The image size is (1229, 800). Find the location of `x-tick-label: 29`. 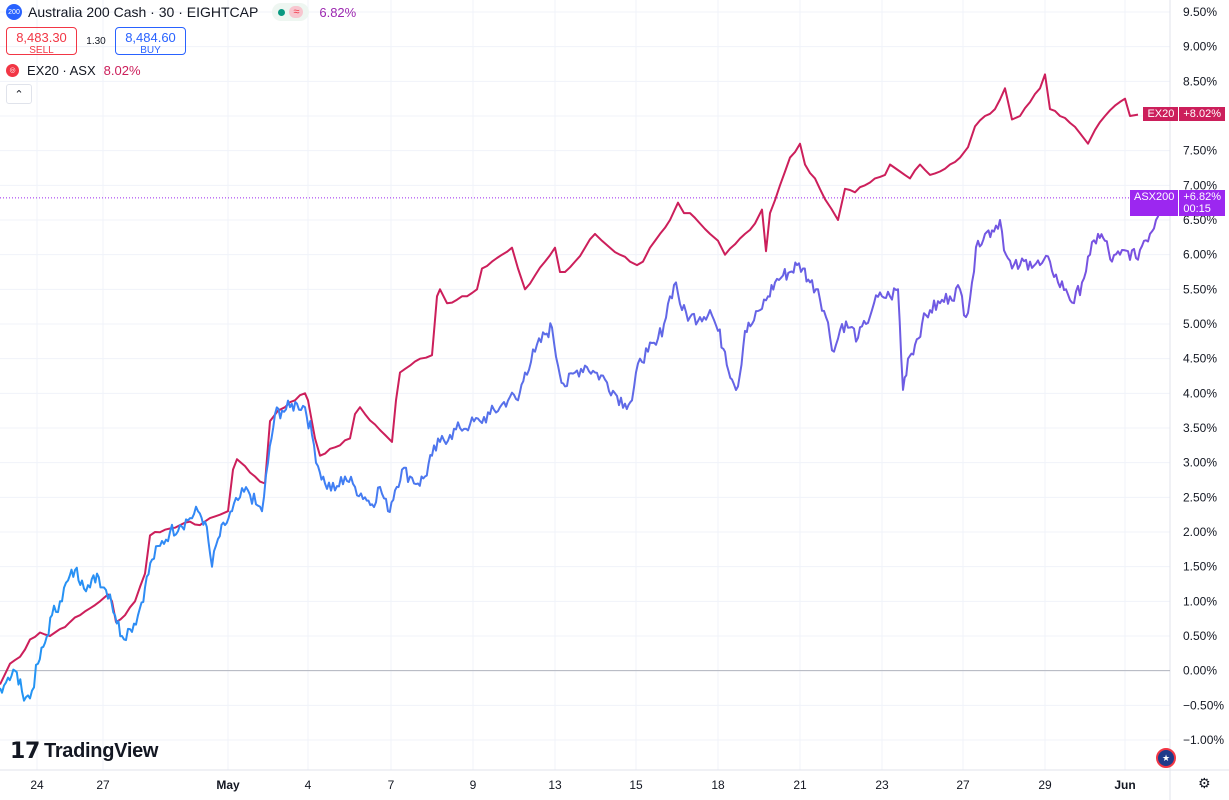

x-tick-label: 29 is located at coordinates (1045, 785).